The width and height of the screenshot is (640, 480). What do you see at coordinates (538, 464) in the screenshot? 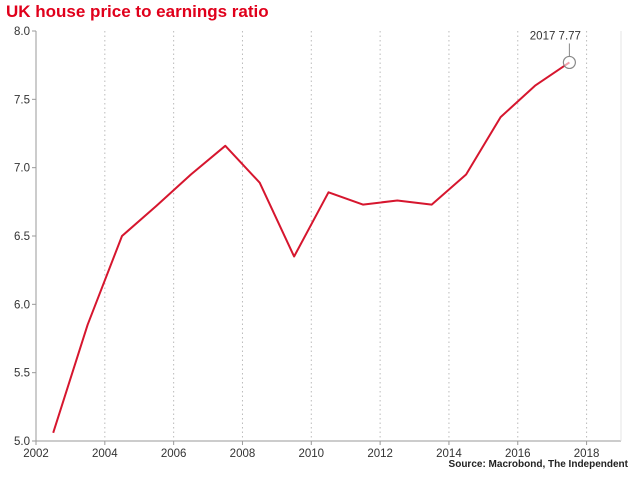
I see `source-note: Source: Macrobond, The Independent` at bounding box center [538, 464].